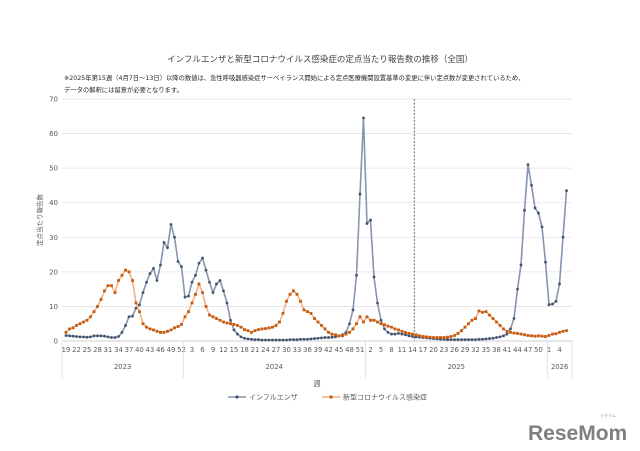 The width and height of the screenshot is (640, 451). I want to click on x-tick-label: 52, so click(181, 350).